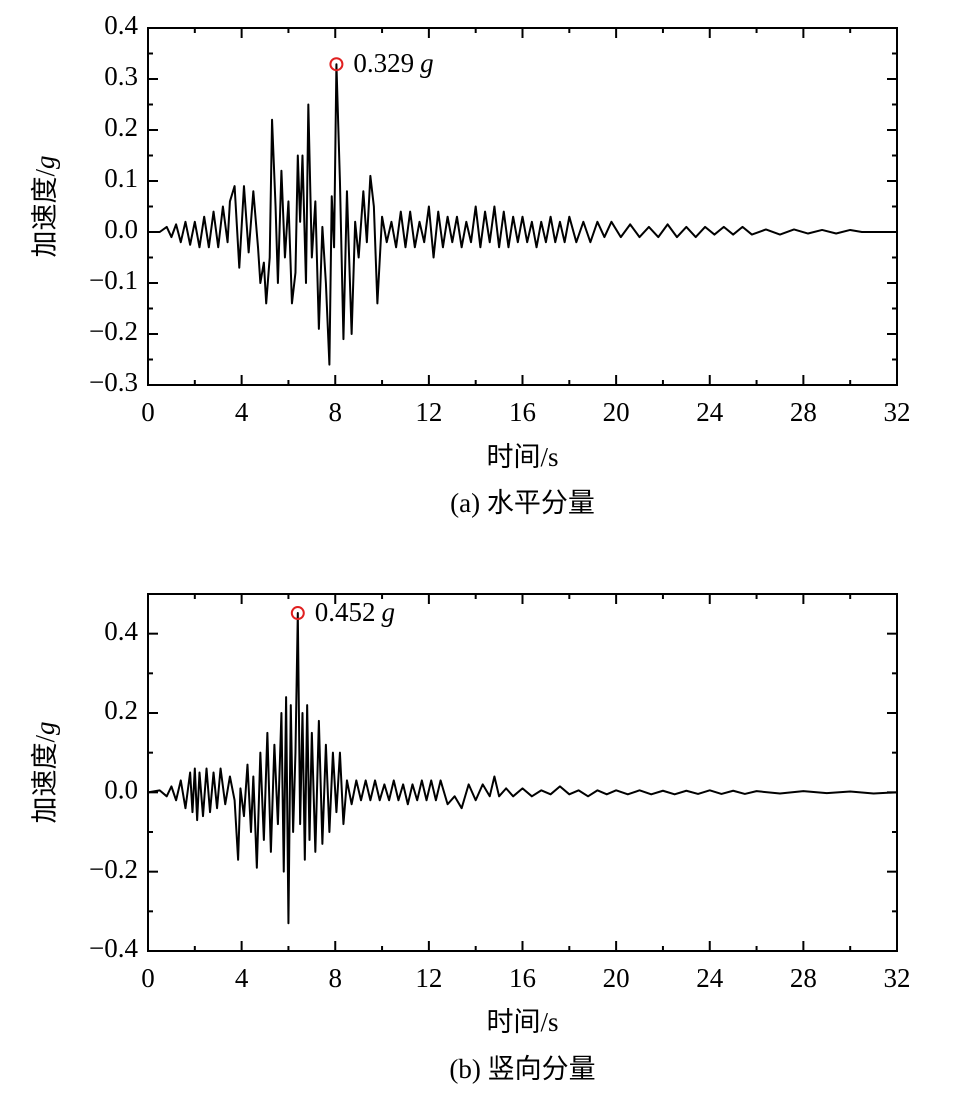 Image resolution: width=959 pixels, height=1106 pixels. What do you see at coordinates (345, 612) in the screenshot?
I see `peak-value: 0.452` at bounding box center [345, 612].